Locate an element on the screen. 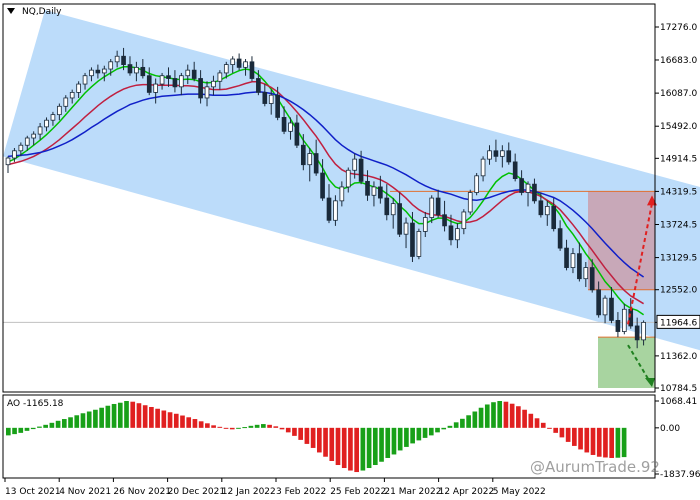 The image size is (700, 500). date-tick-label: 4 Nov 2021 is located at coordinates (85, 492).